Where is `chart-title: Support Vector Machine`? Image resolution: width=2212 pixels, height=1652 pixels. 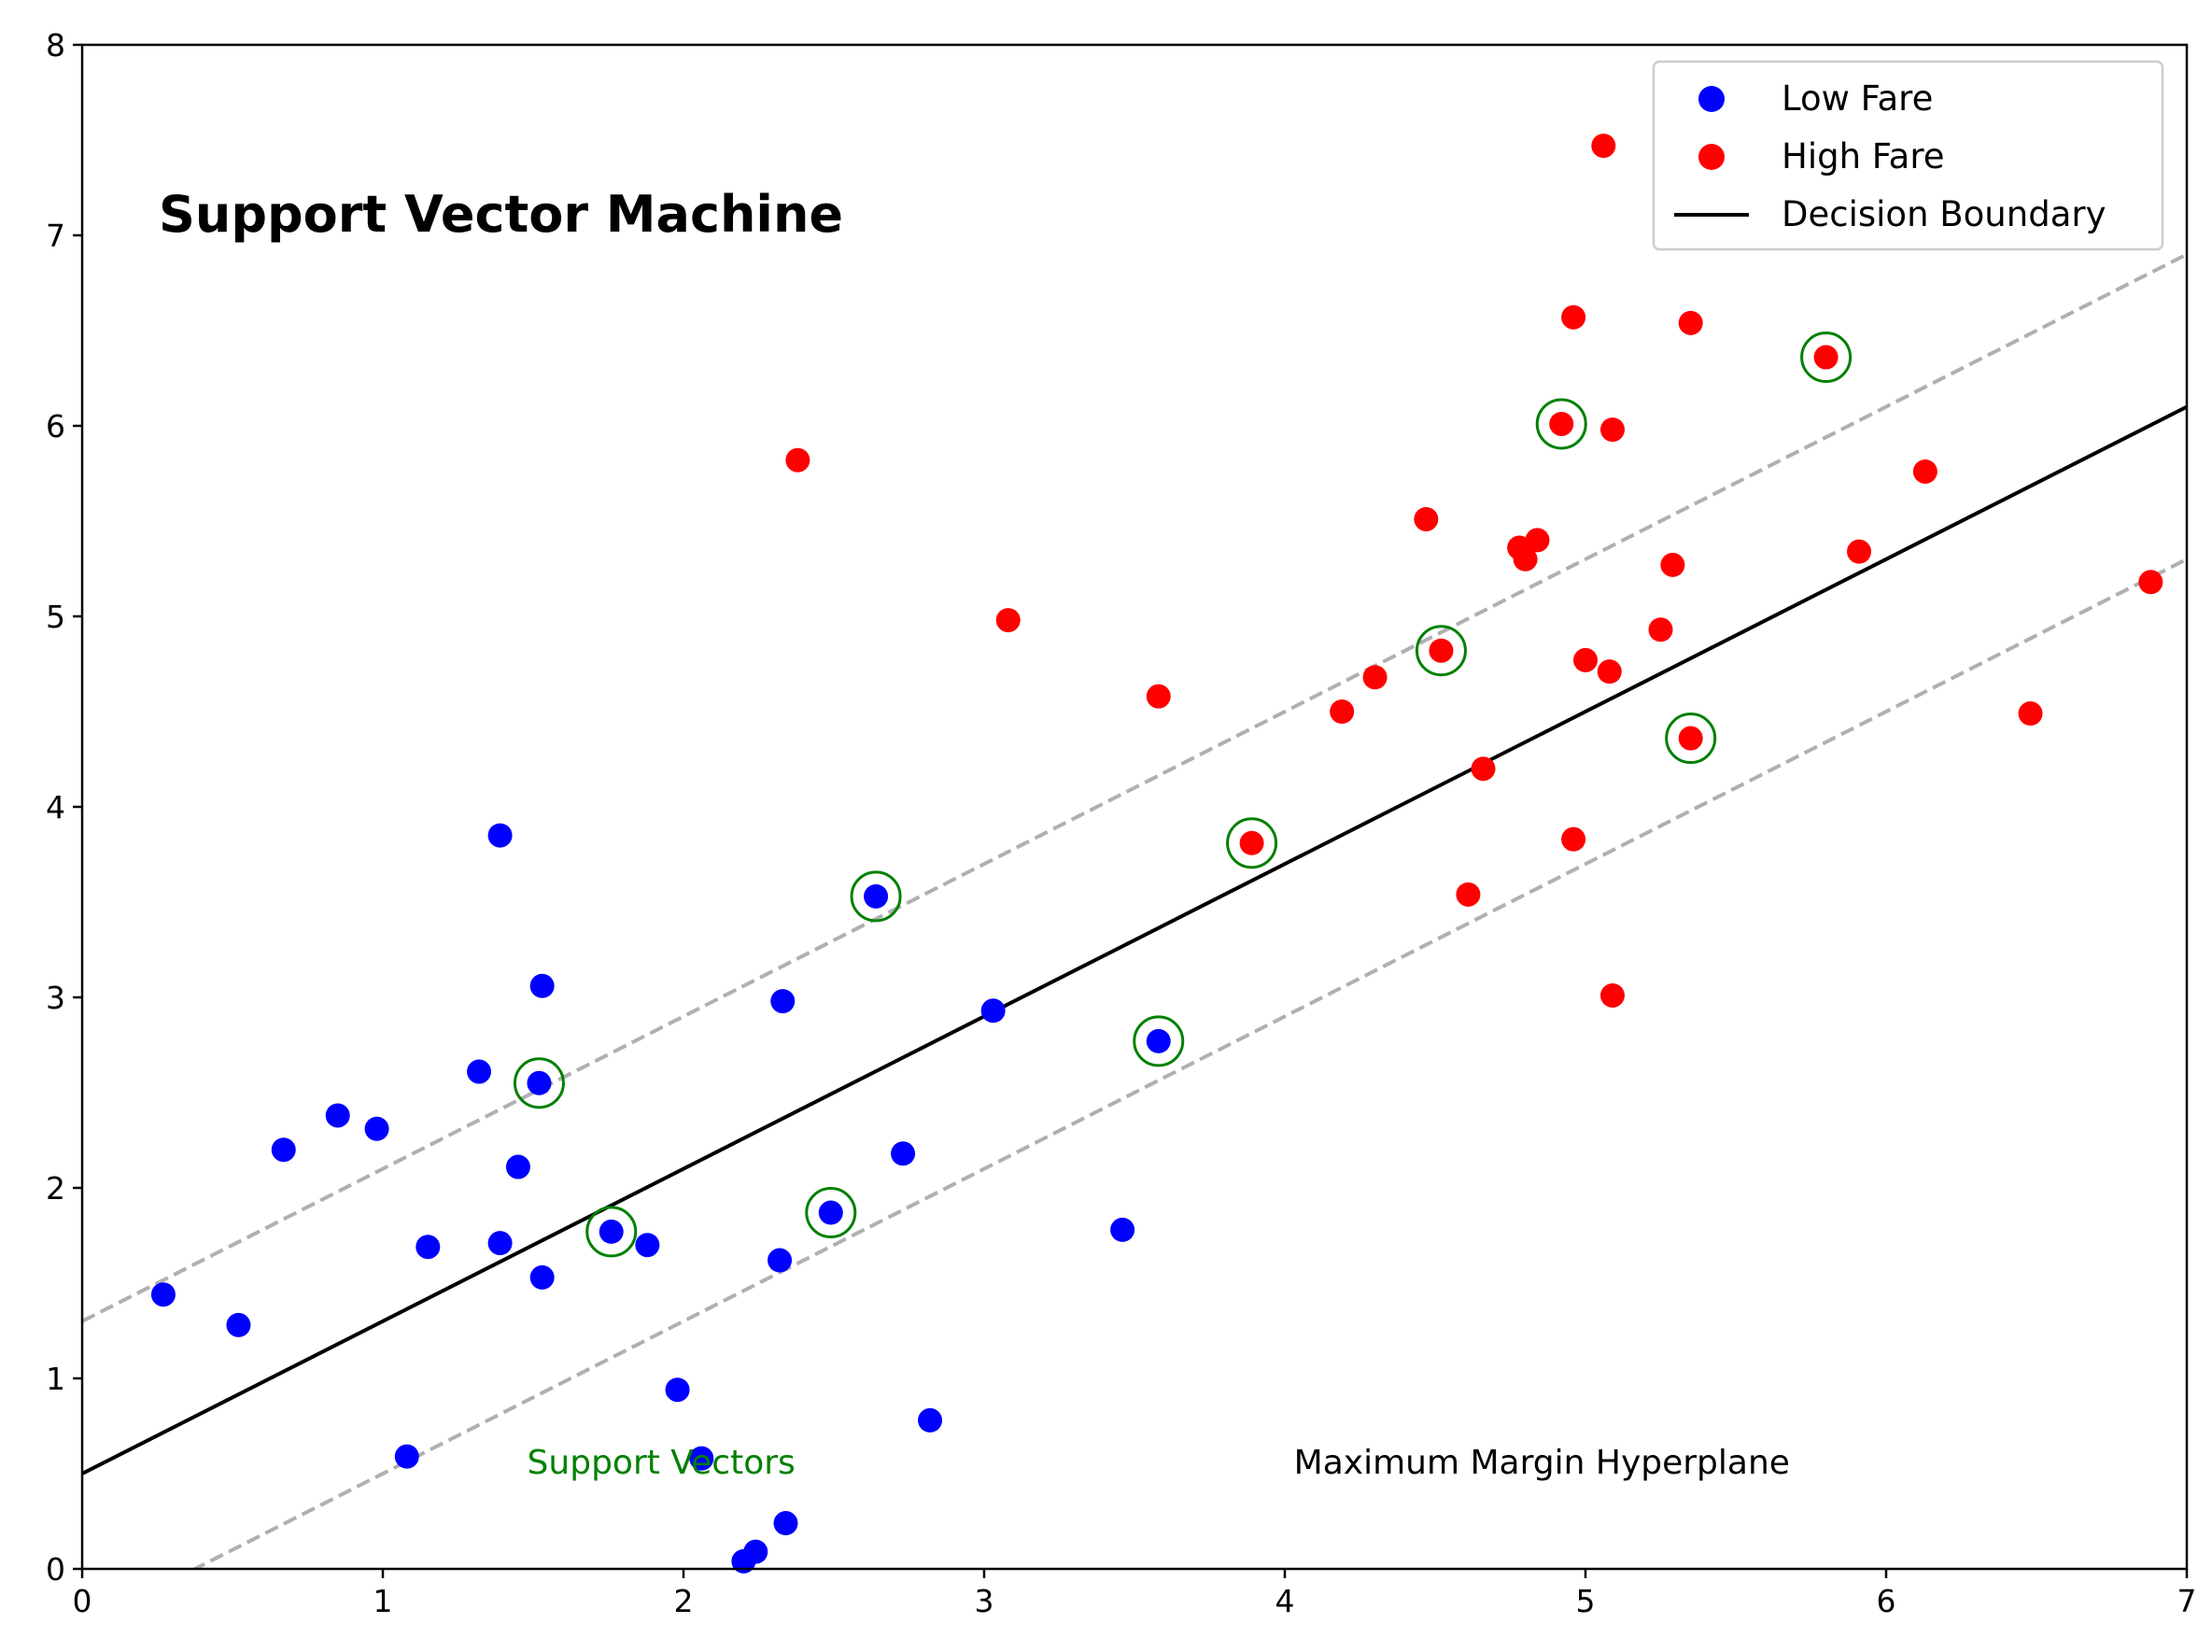 chart-title: Support Vector Machine is located at coordinates (501, 214).